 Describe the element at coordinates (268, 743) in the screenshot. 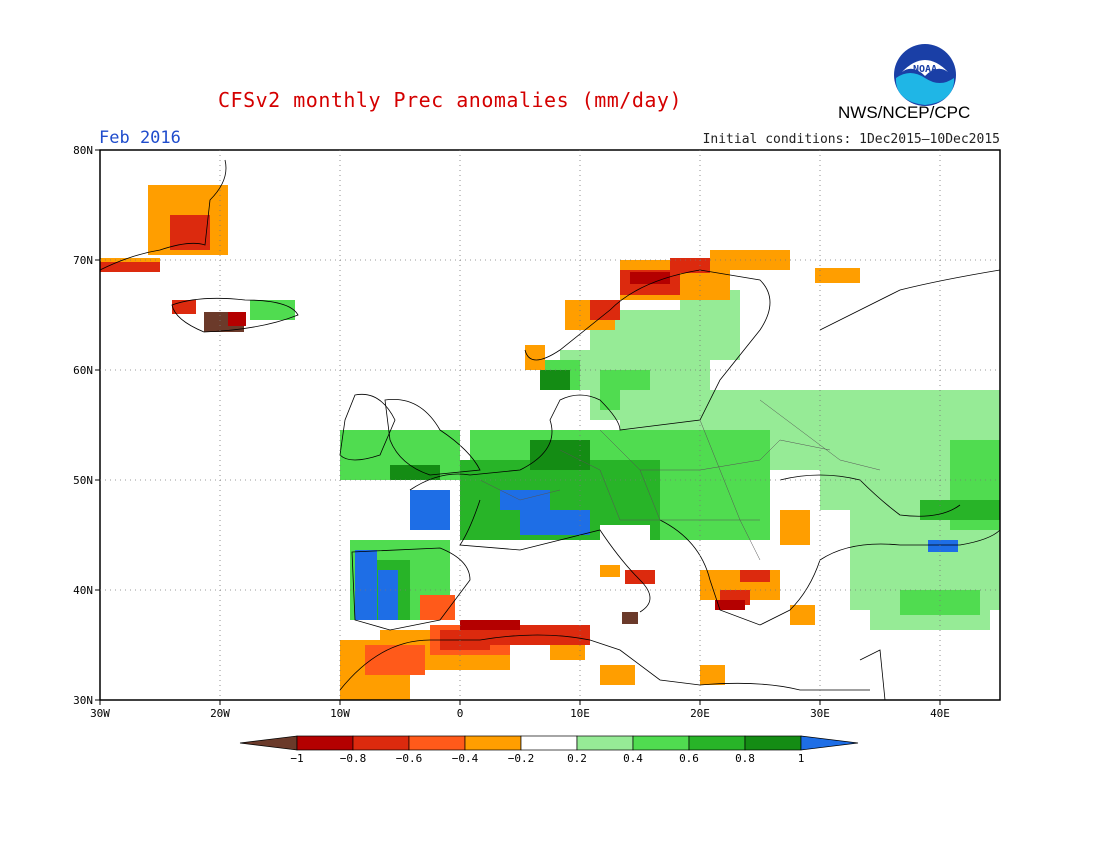

I see `colorbar-low-arrow` at that location.